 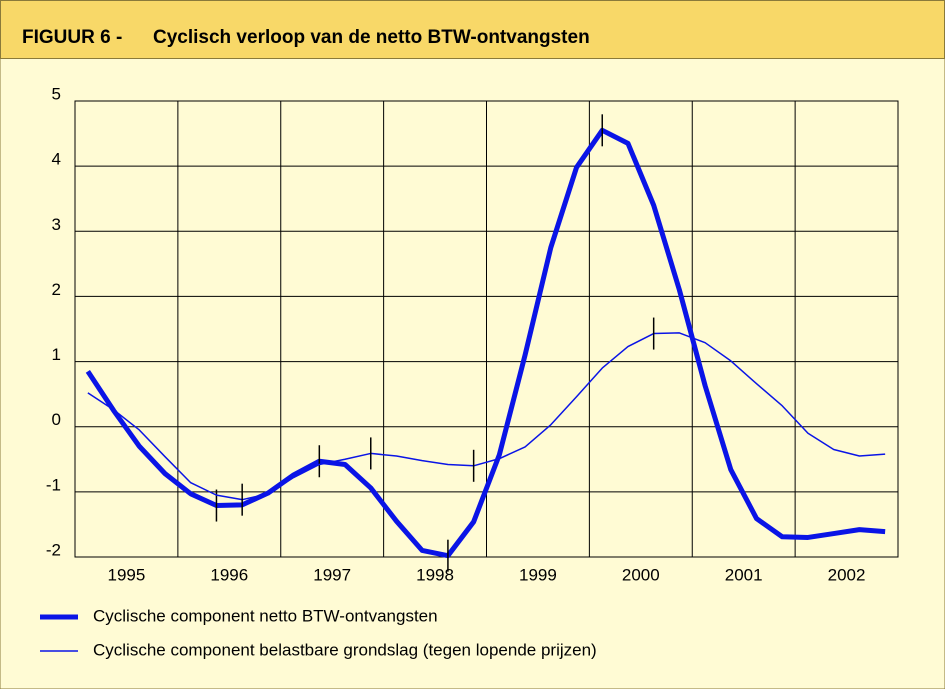 What do you see at coordinates (127, 574) in the screenshot?
I see `x-tick-label: 1995` at bounding box center [127, 574].